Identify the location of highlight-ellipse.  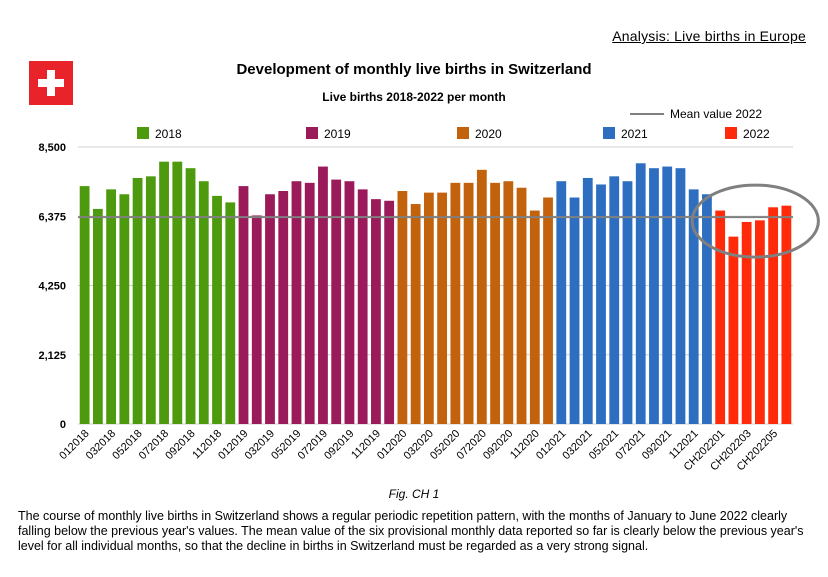
(755, 221).